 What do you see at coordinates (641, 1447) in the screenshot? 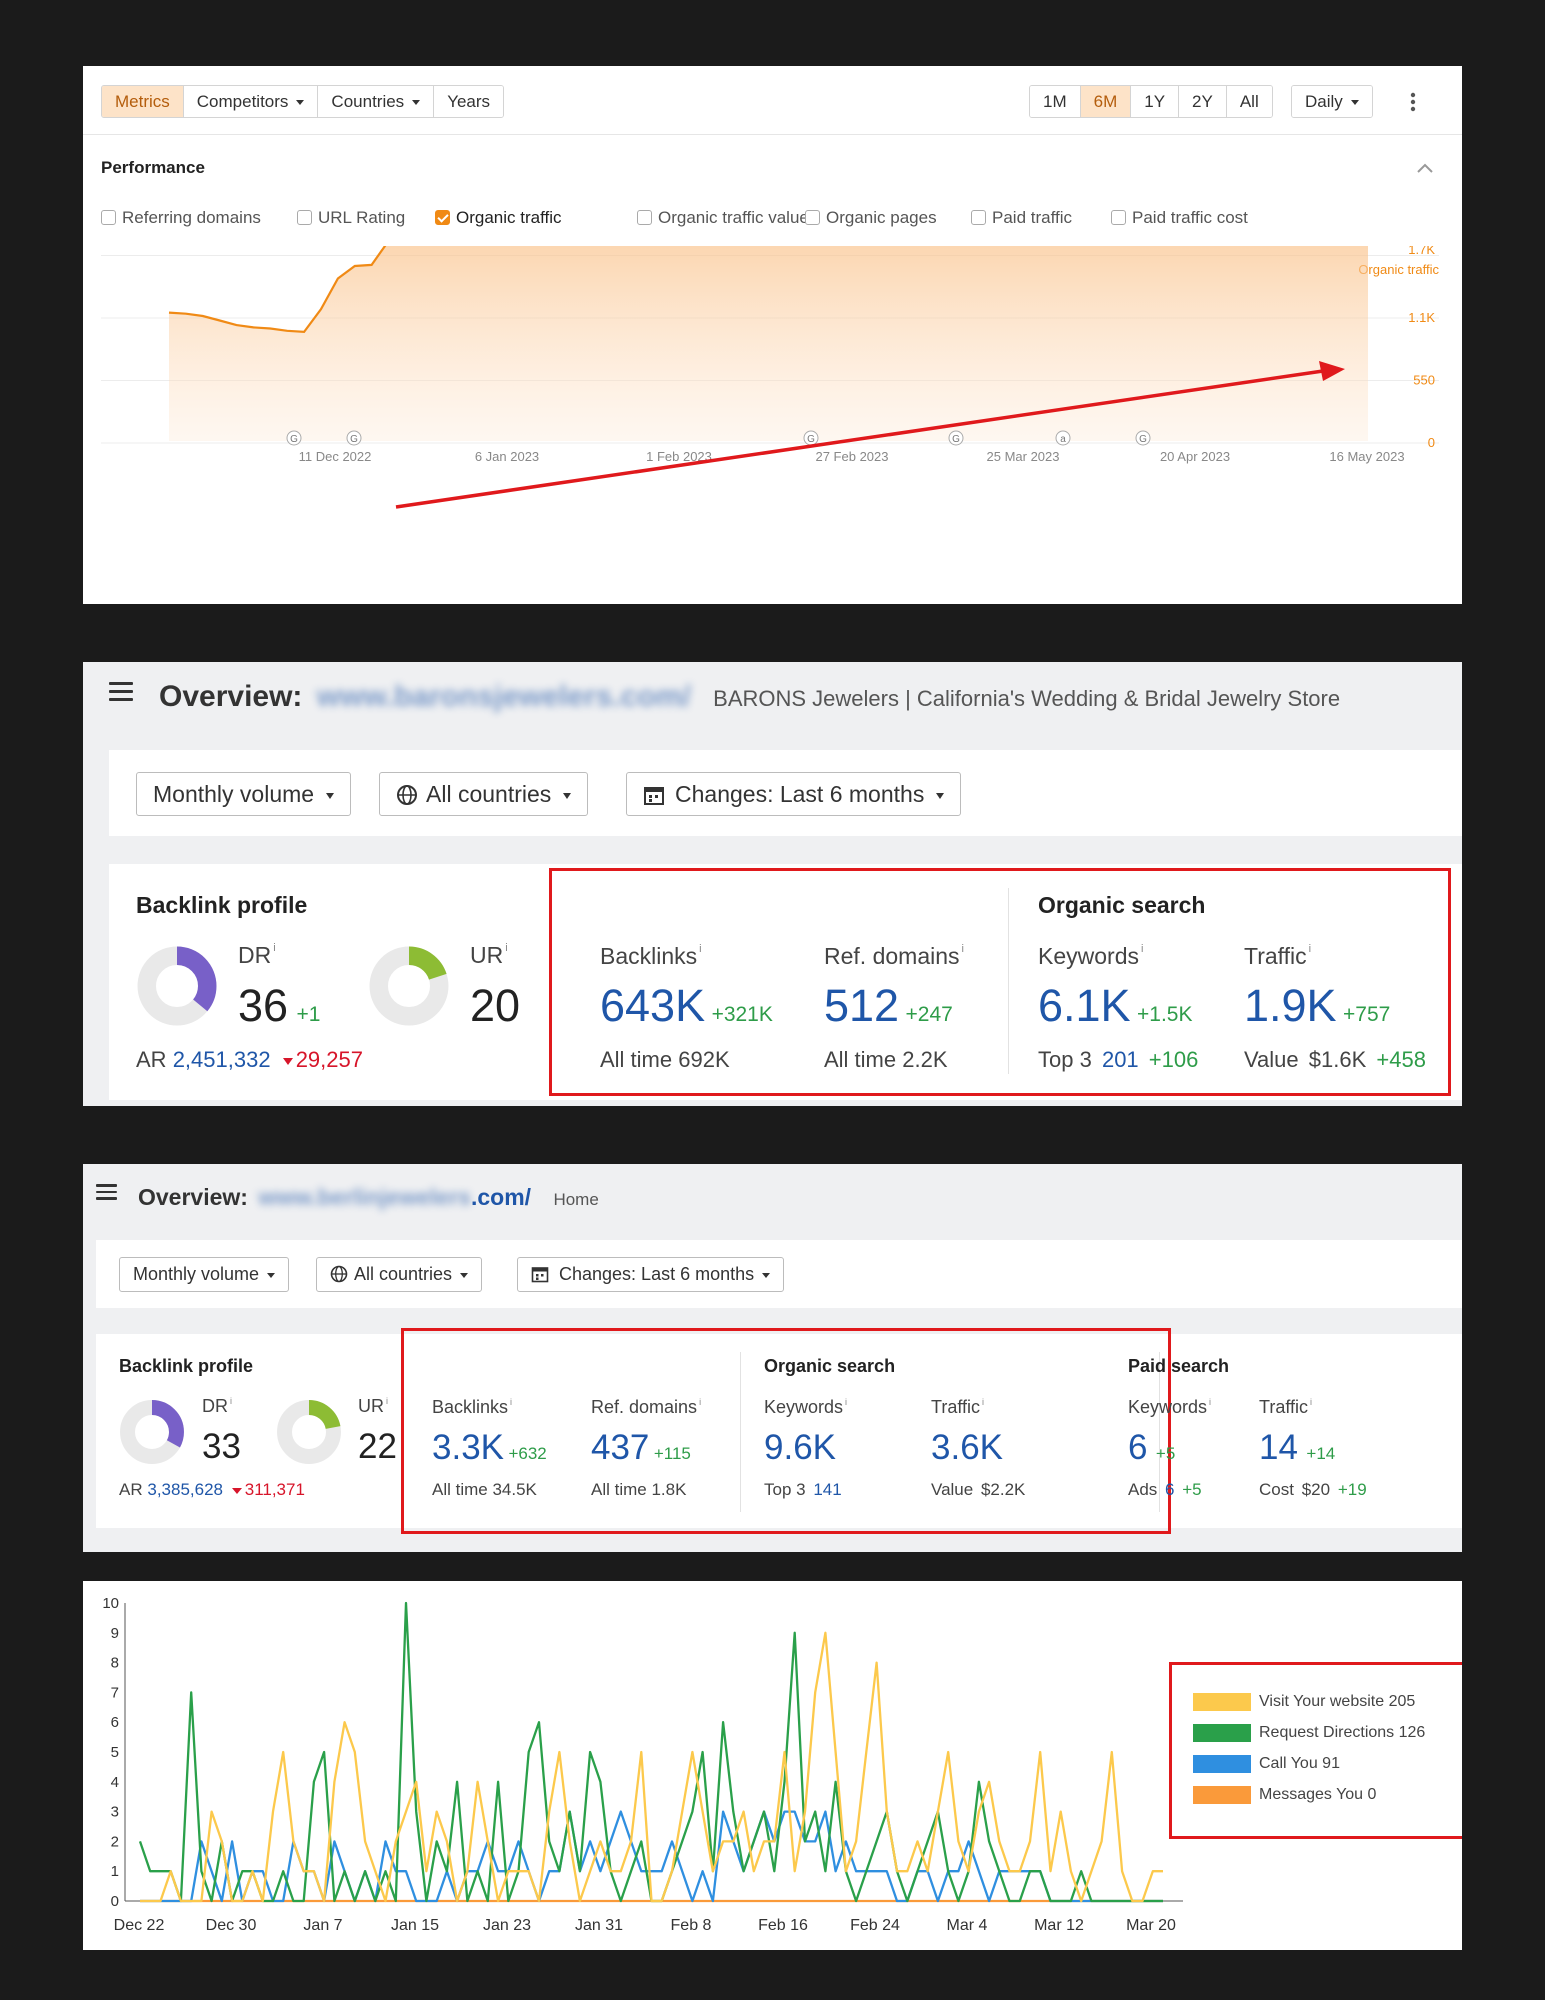
I see `refdomains-value: 437 +115` at bounding box center [641, 1447].